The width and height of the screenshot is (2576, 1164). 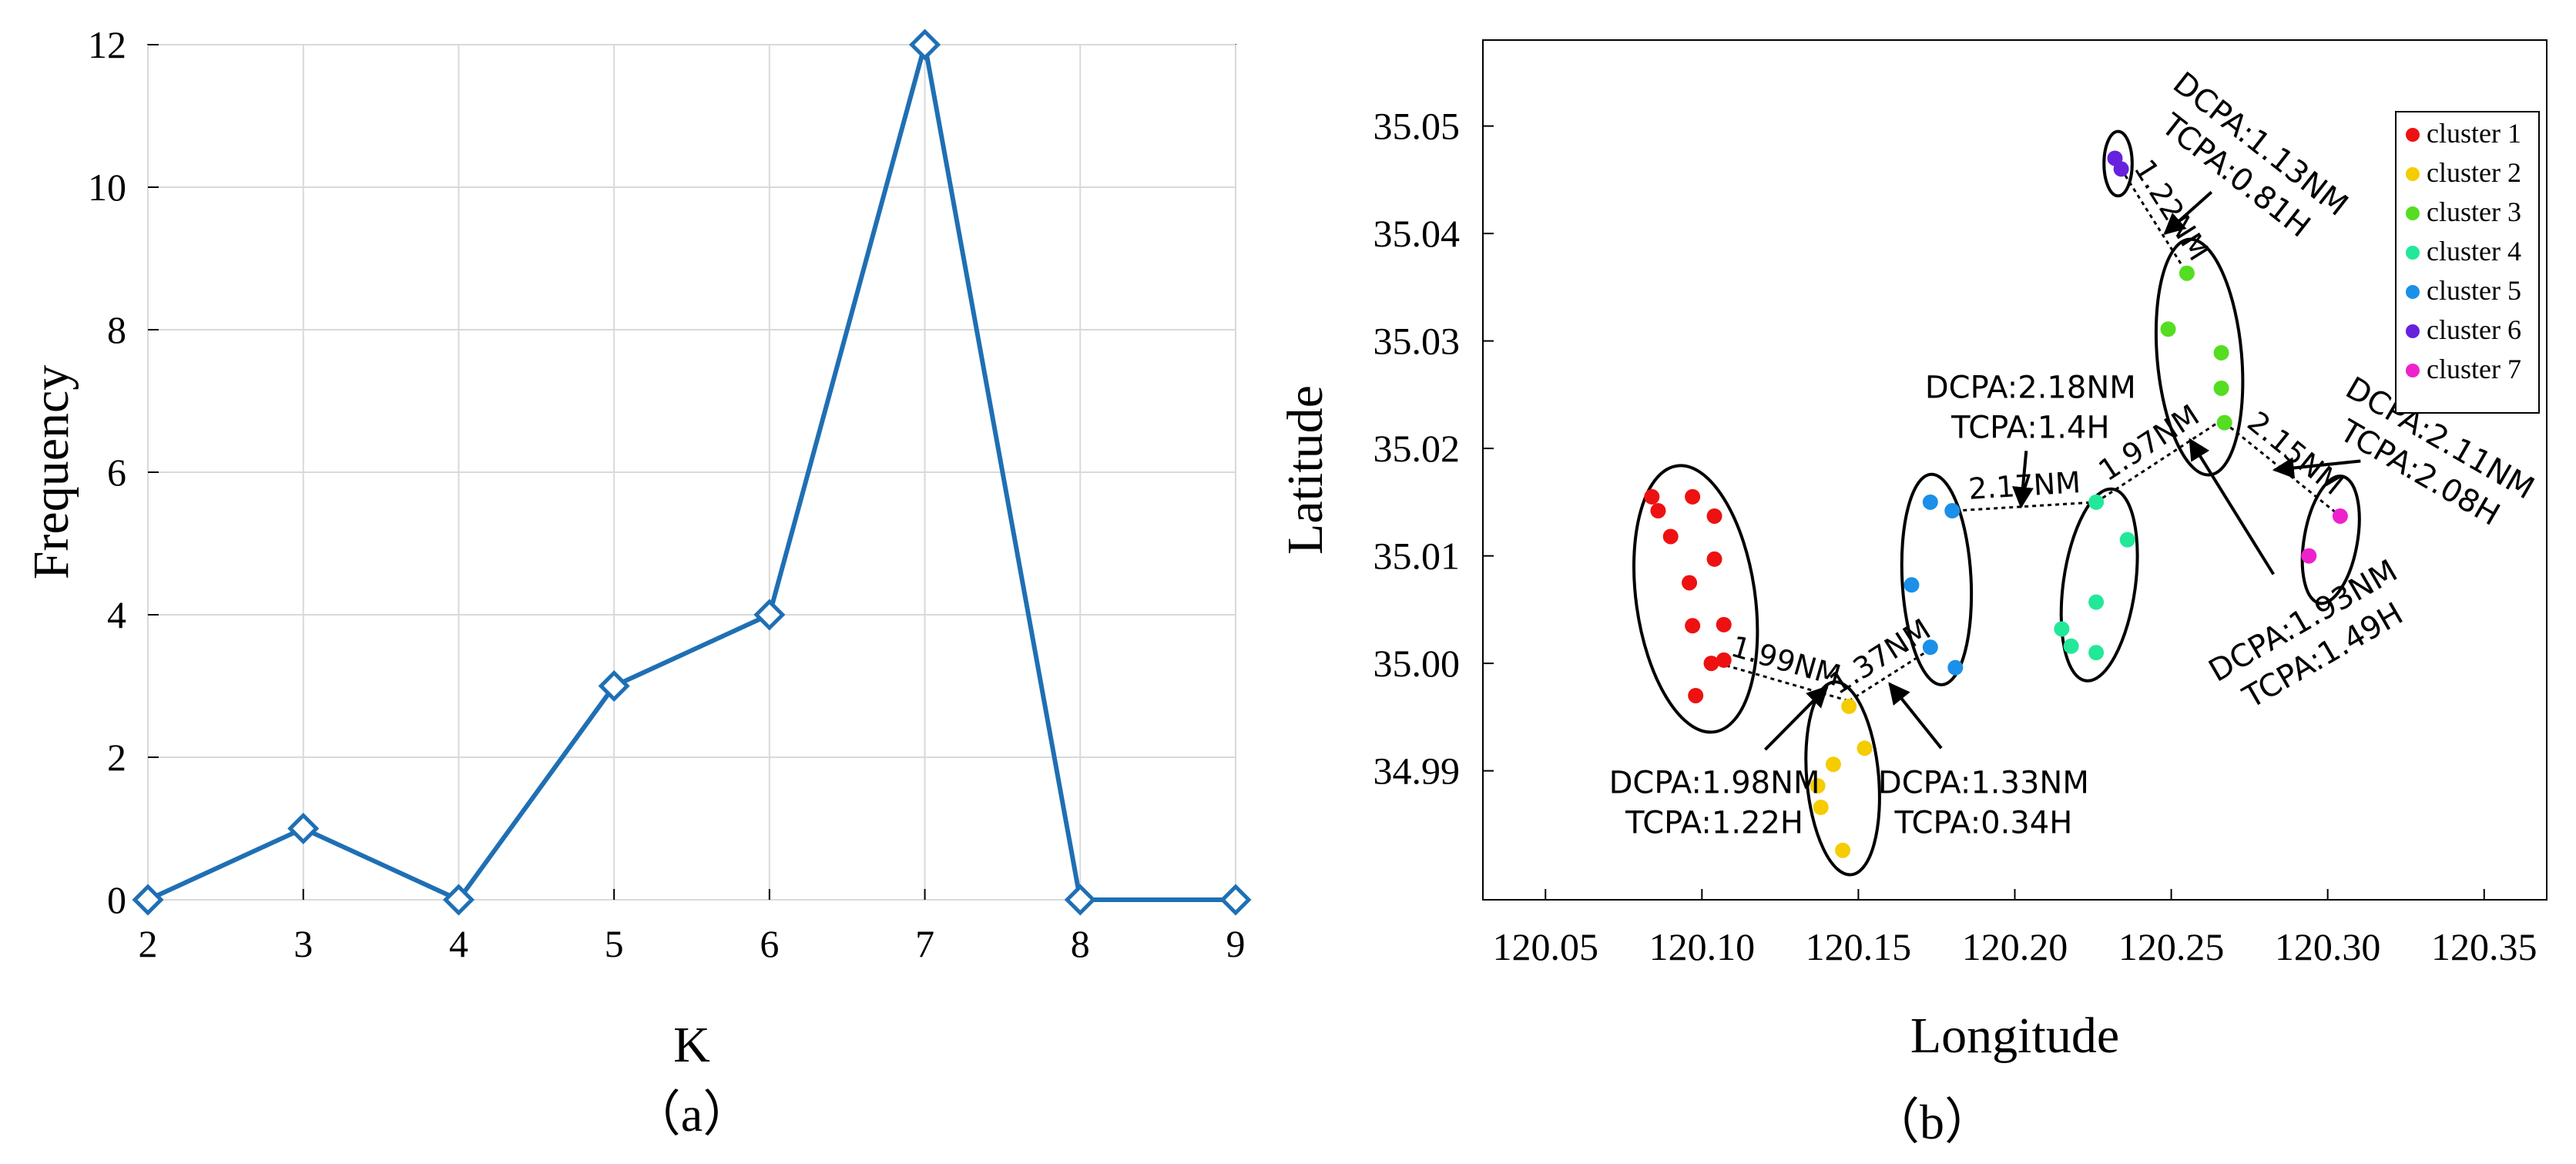 I want to click on panel-b-y-tick-label: 35.01, so click(x=1417, y=556).